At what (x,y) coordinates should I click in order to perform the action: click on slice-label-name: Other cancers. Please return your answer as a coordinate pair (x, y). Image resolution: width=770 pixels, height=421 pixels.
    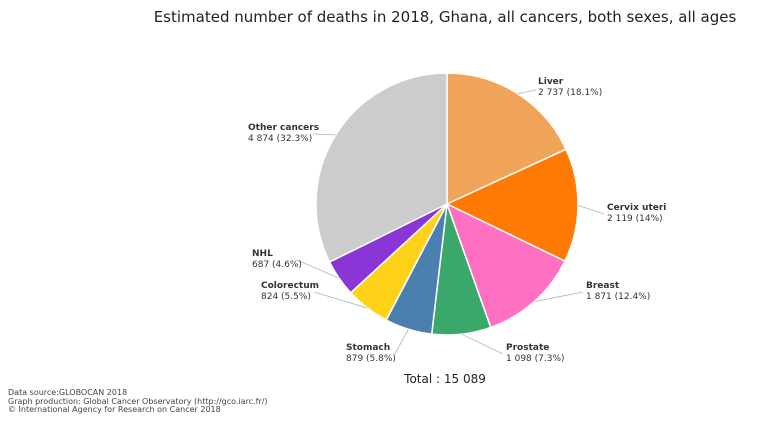
    Looking at the image, I should click on (283, 128).